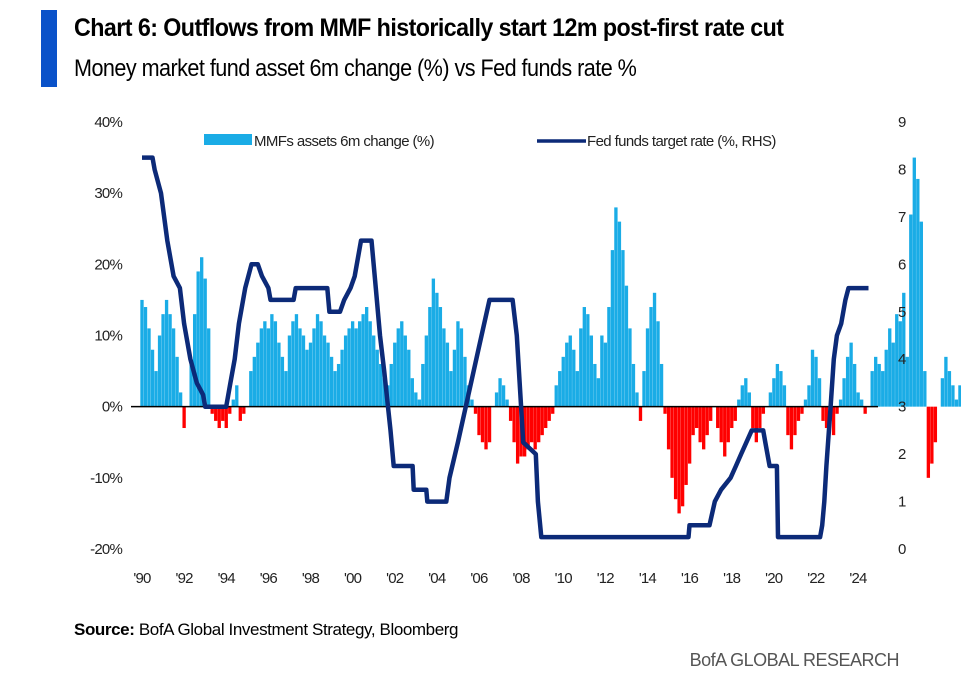 The image size is (961, 697). Describe the element at coordinates (794, 660) in the screenshot. I see `brand-label: BofA GLOBAL RESEARCH` at that location.